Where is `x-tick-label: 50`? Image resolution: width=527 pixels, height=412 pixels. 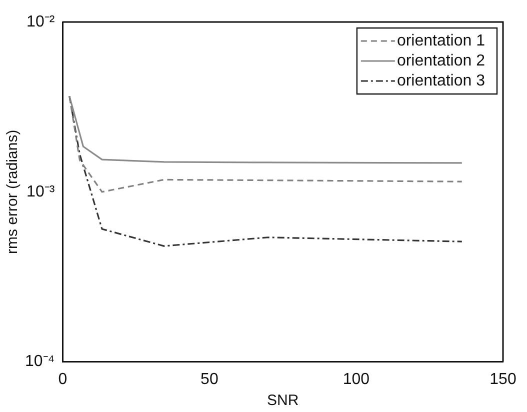 x-tick-label: 50 is located at coordinates (209, 379).